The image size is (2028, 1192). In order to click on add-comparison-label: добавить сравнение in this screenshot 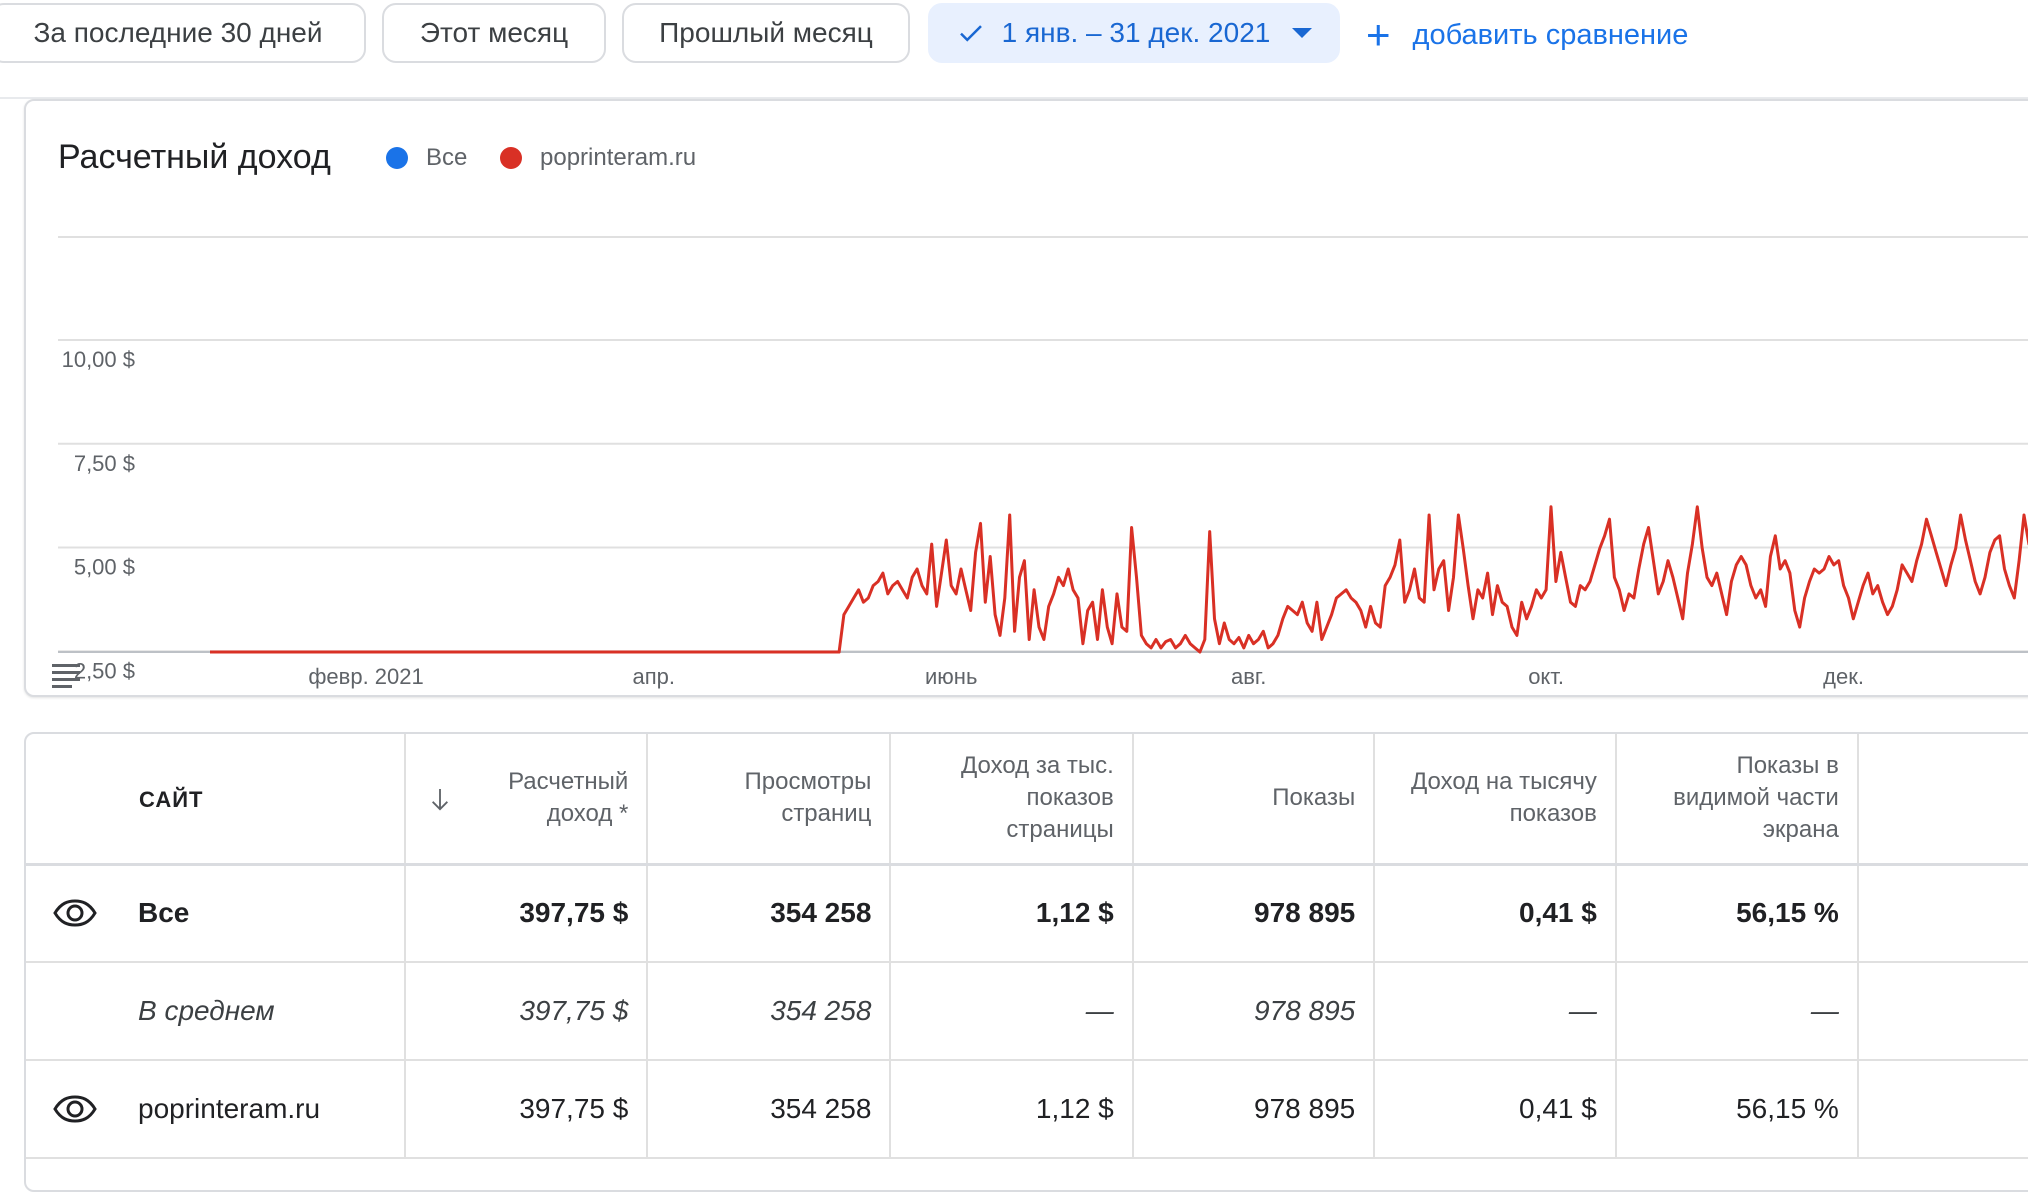, I will do `click(1550, 34)`.